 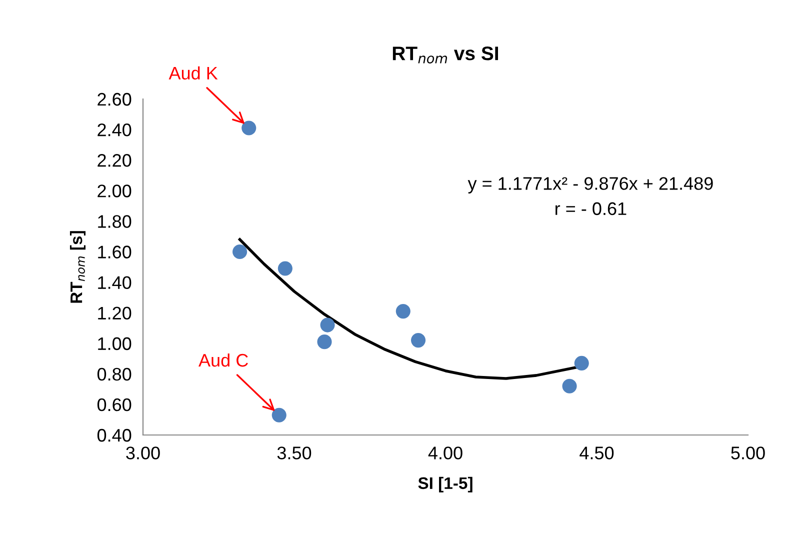 What do you see at coordinates (115, 160) in the screenshot?
I see `y-tick-label: 2.20` at bounding box center [115, 160].